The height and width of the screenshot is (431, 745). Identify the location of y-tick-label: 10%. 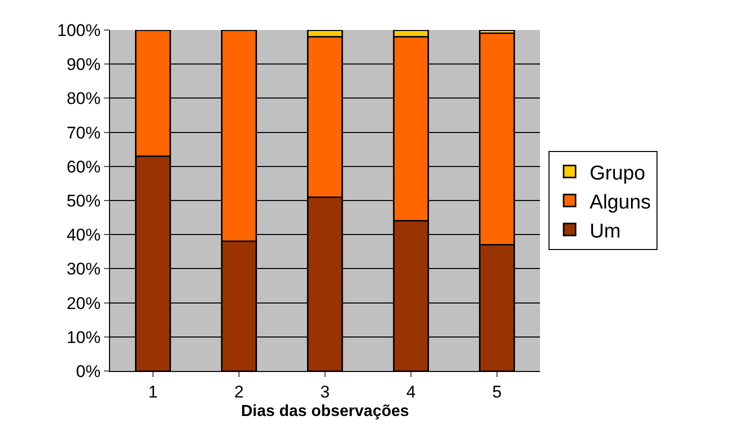
(83, 337).